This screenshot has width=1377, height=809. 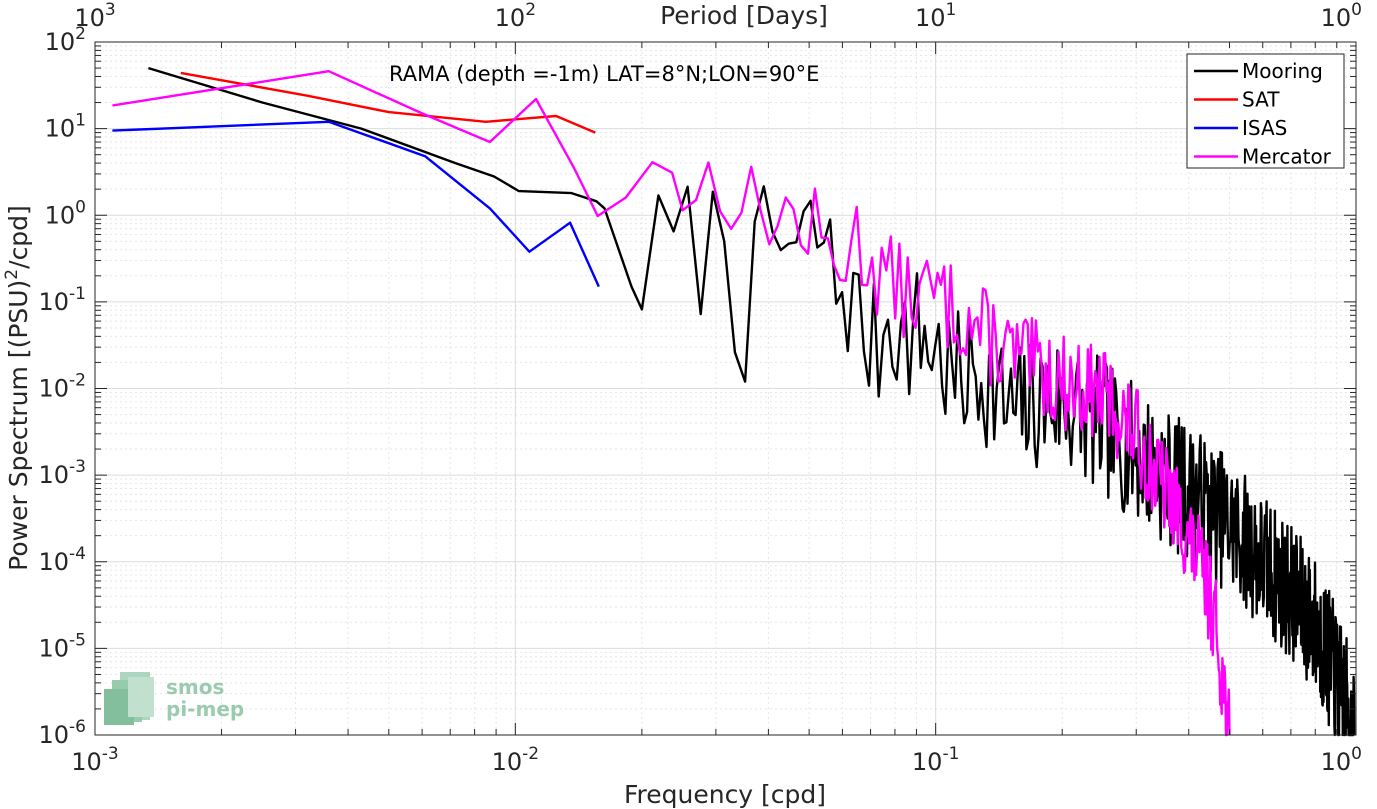 I want to click on legend-label-mooring: Mooring, so click(x=1282, y=71).